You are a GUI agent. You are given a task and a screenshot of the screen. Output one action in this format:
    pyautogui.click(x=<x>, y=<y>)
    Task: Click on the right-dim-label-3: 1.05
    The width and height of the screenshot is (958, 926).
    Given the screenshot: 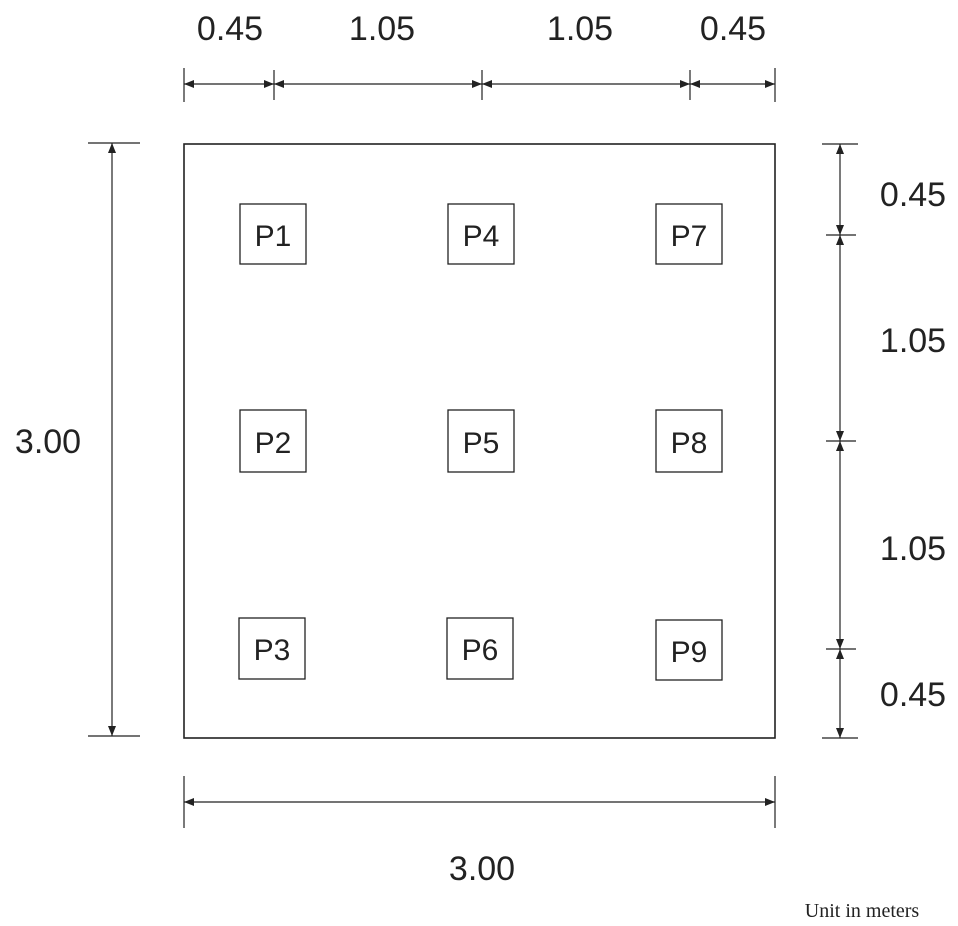 What is the action you would take?
    pyautogui.click(x=913, y=549)
    